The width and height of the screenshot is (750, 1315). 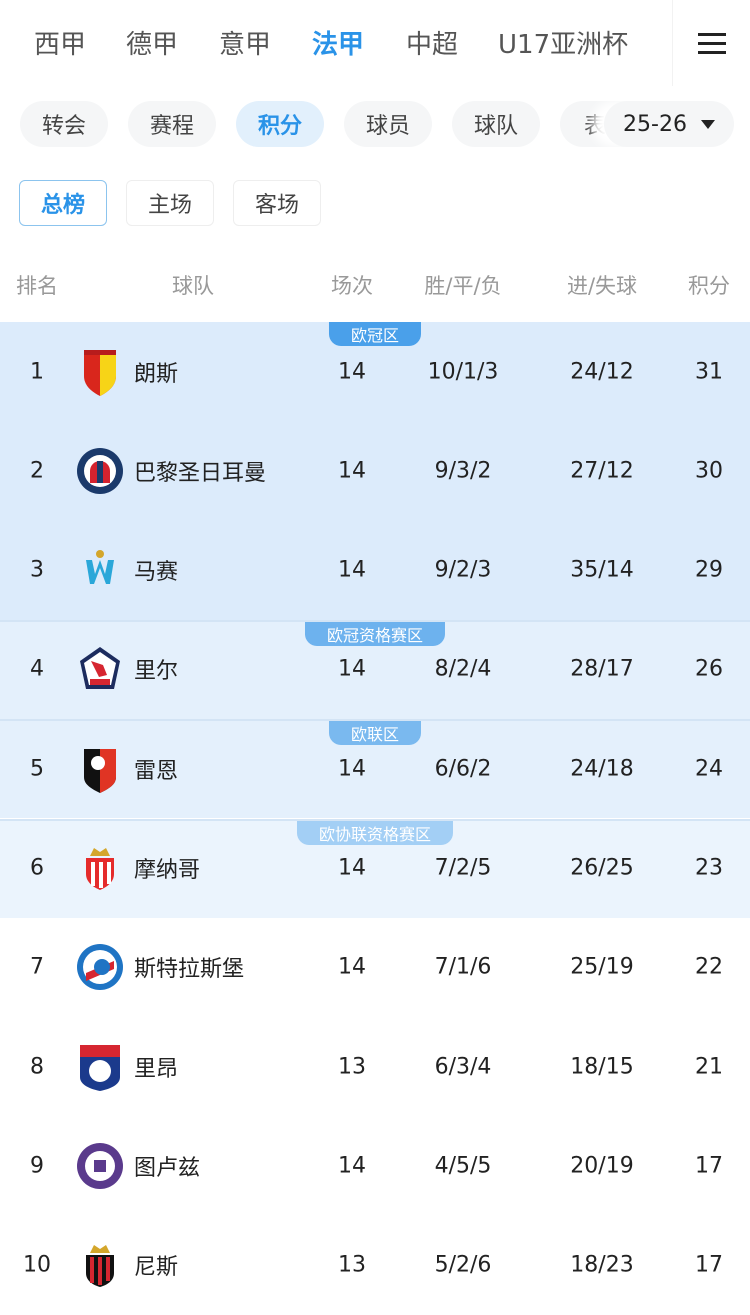 What do you see at coordinates (463, 471) in the screenshot?
I see `win-draw-loss: 9/3/2` at bounding box center [463, 471].